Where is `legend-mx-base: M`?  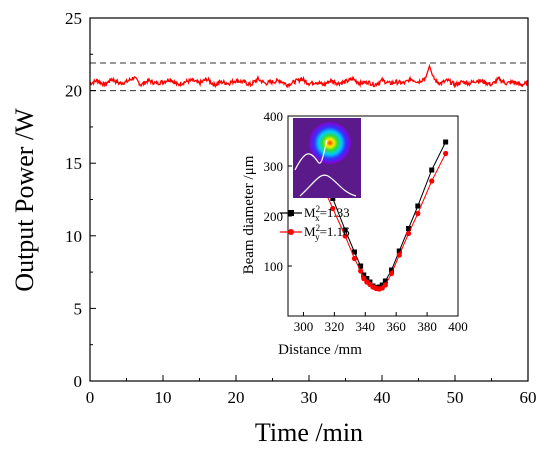
legend-mx-base: M is located at coordinates (310, 212).